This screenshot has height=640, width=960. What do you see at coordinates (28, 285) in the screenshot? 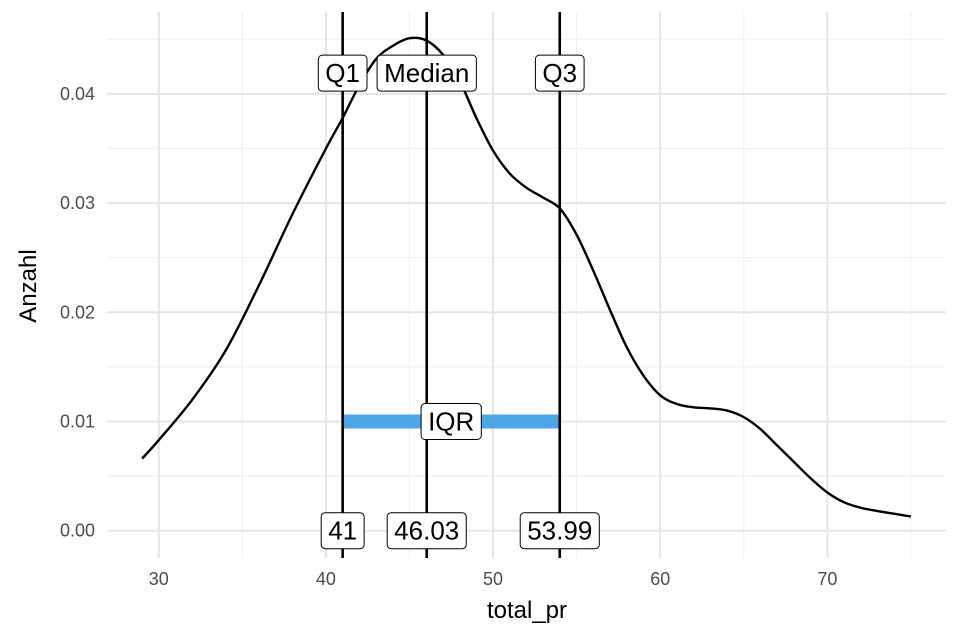
I see `y-axis-title: Anzahl` at bounding box center [28, 285].